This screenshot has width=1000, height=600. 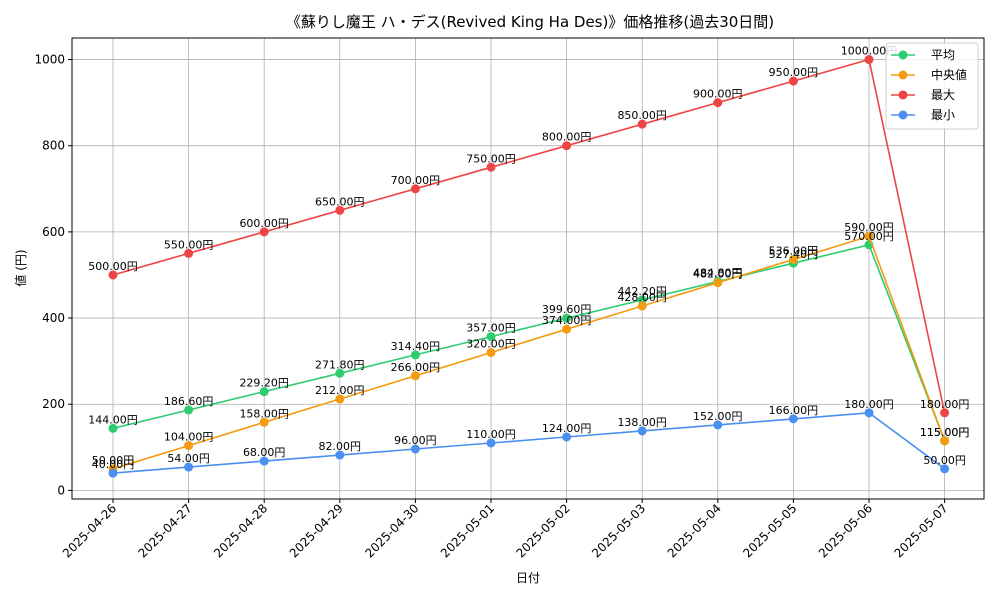 I want to click on data-label-1: 399.60円, so click(x=567, y=309).